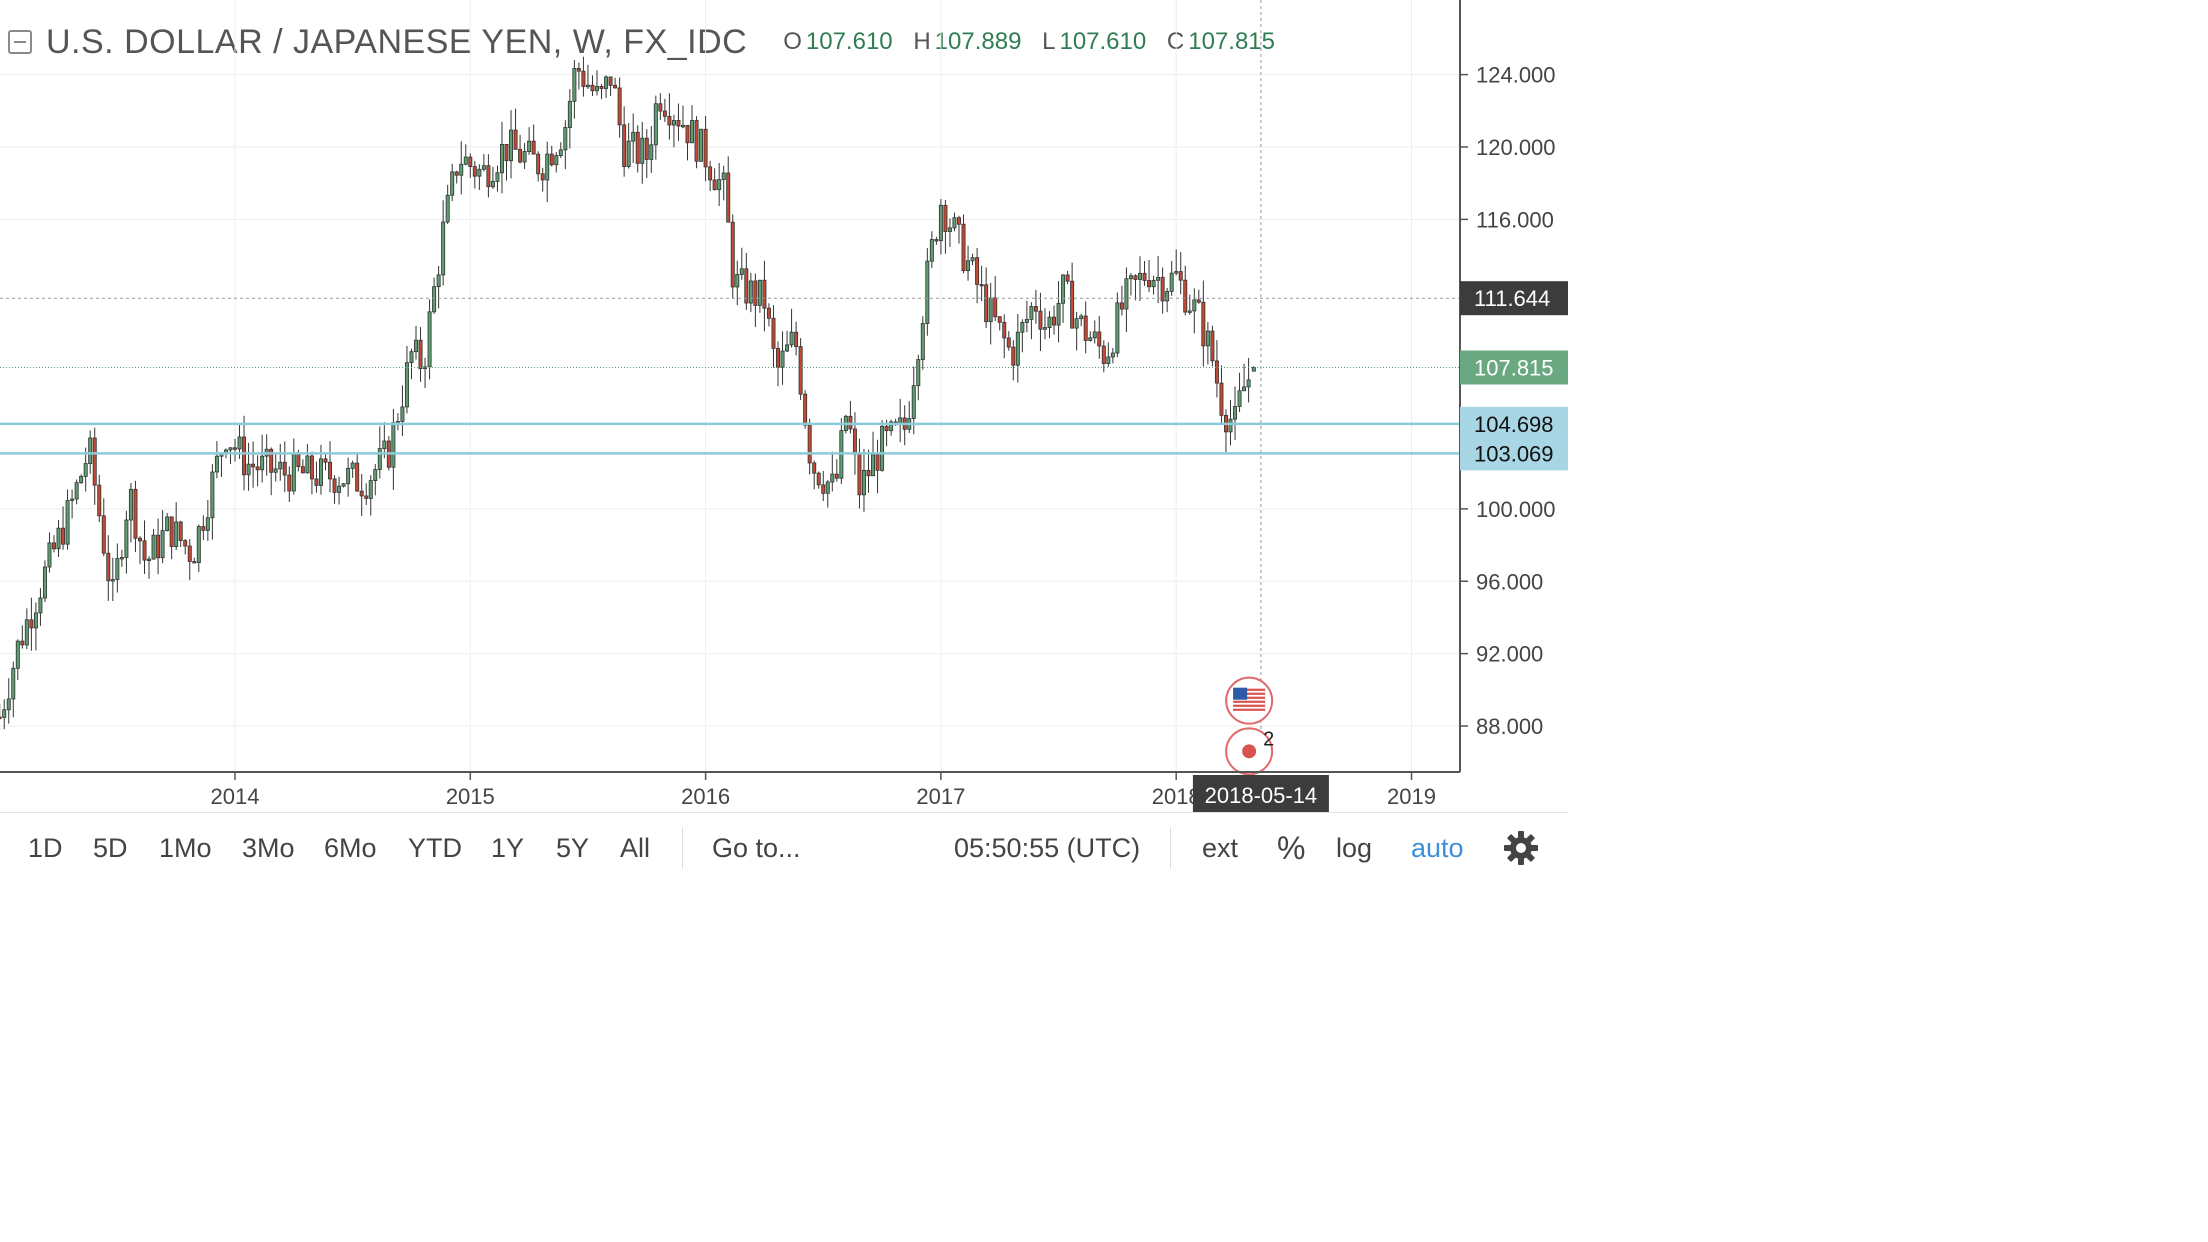 Image resolution: width=2208 pixels, height=1242 pixels. What do you see at coordinates (635, 848) in the screenshot?
I see `range-all-button: All` at bounding box center [635, 848].